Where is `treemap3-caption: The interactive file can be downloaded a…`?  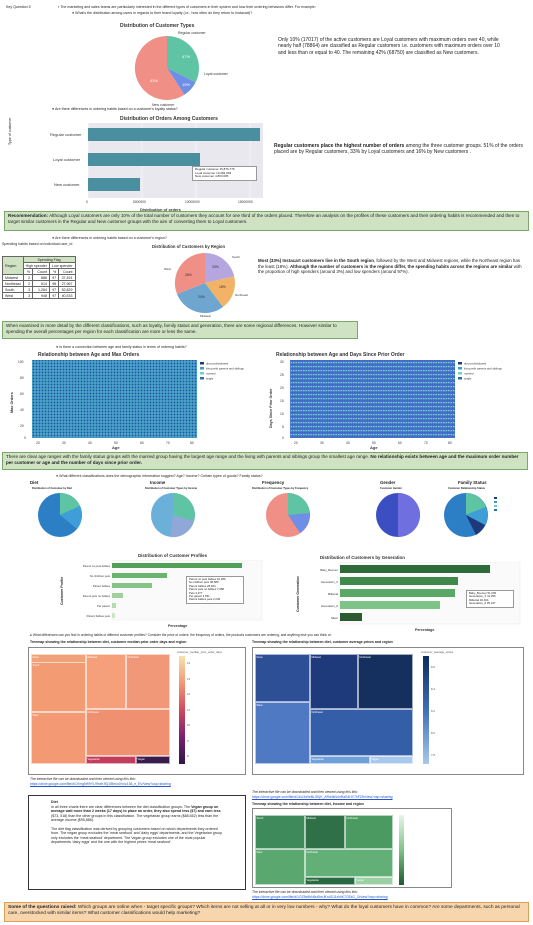 treemap3-caption: The interactive file can be downloaded a… is located at coordinates (305, 892).